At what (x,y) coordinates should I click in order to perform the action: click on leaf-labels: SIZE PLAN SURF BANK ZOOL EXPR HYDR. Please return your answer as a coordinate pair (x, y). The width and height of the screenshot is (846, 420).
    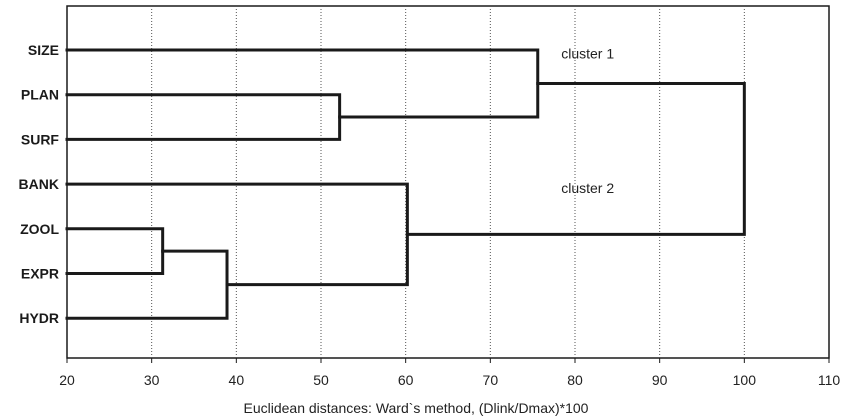
    Looking at the image, I should click on (39, 184).